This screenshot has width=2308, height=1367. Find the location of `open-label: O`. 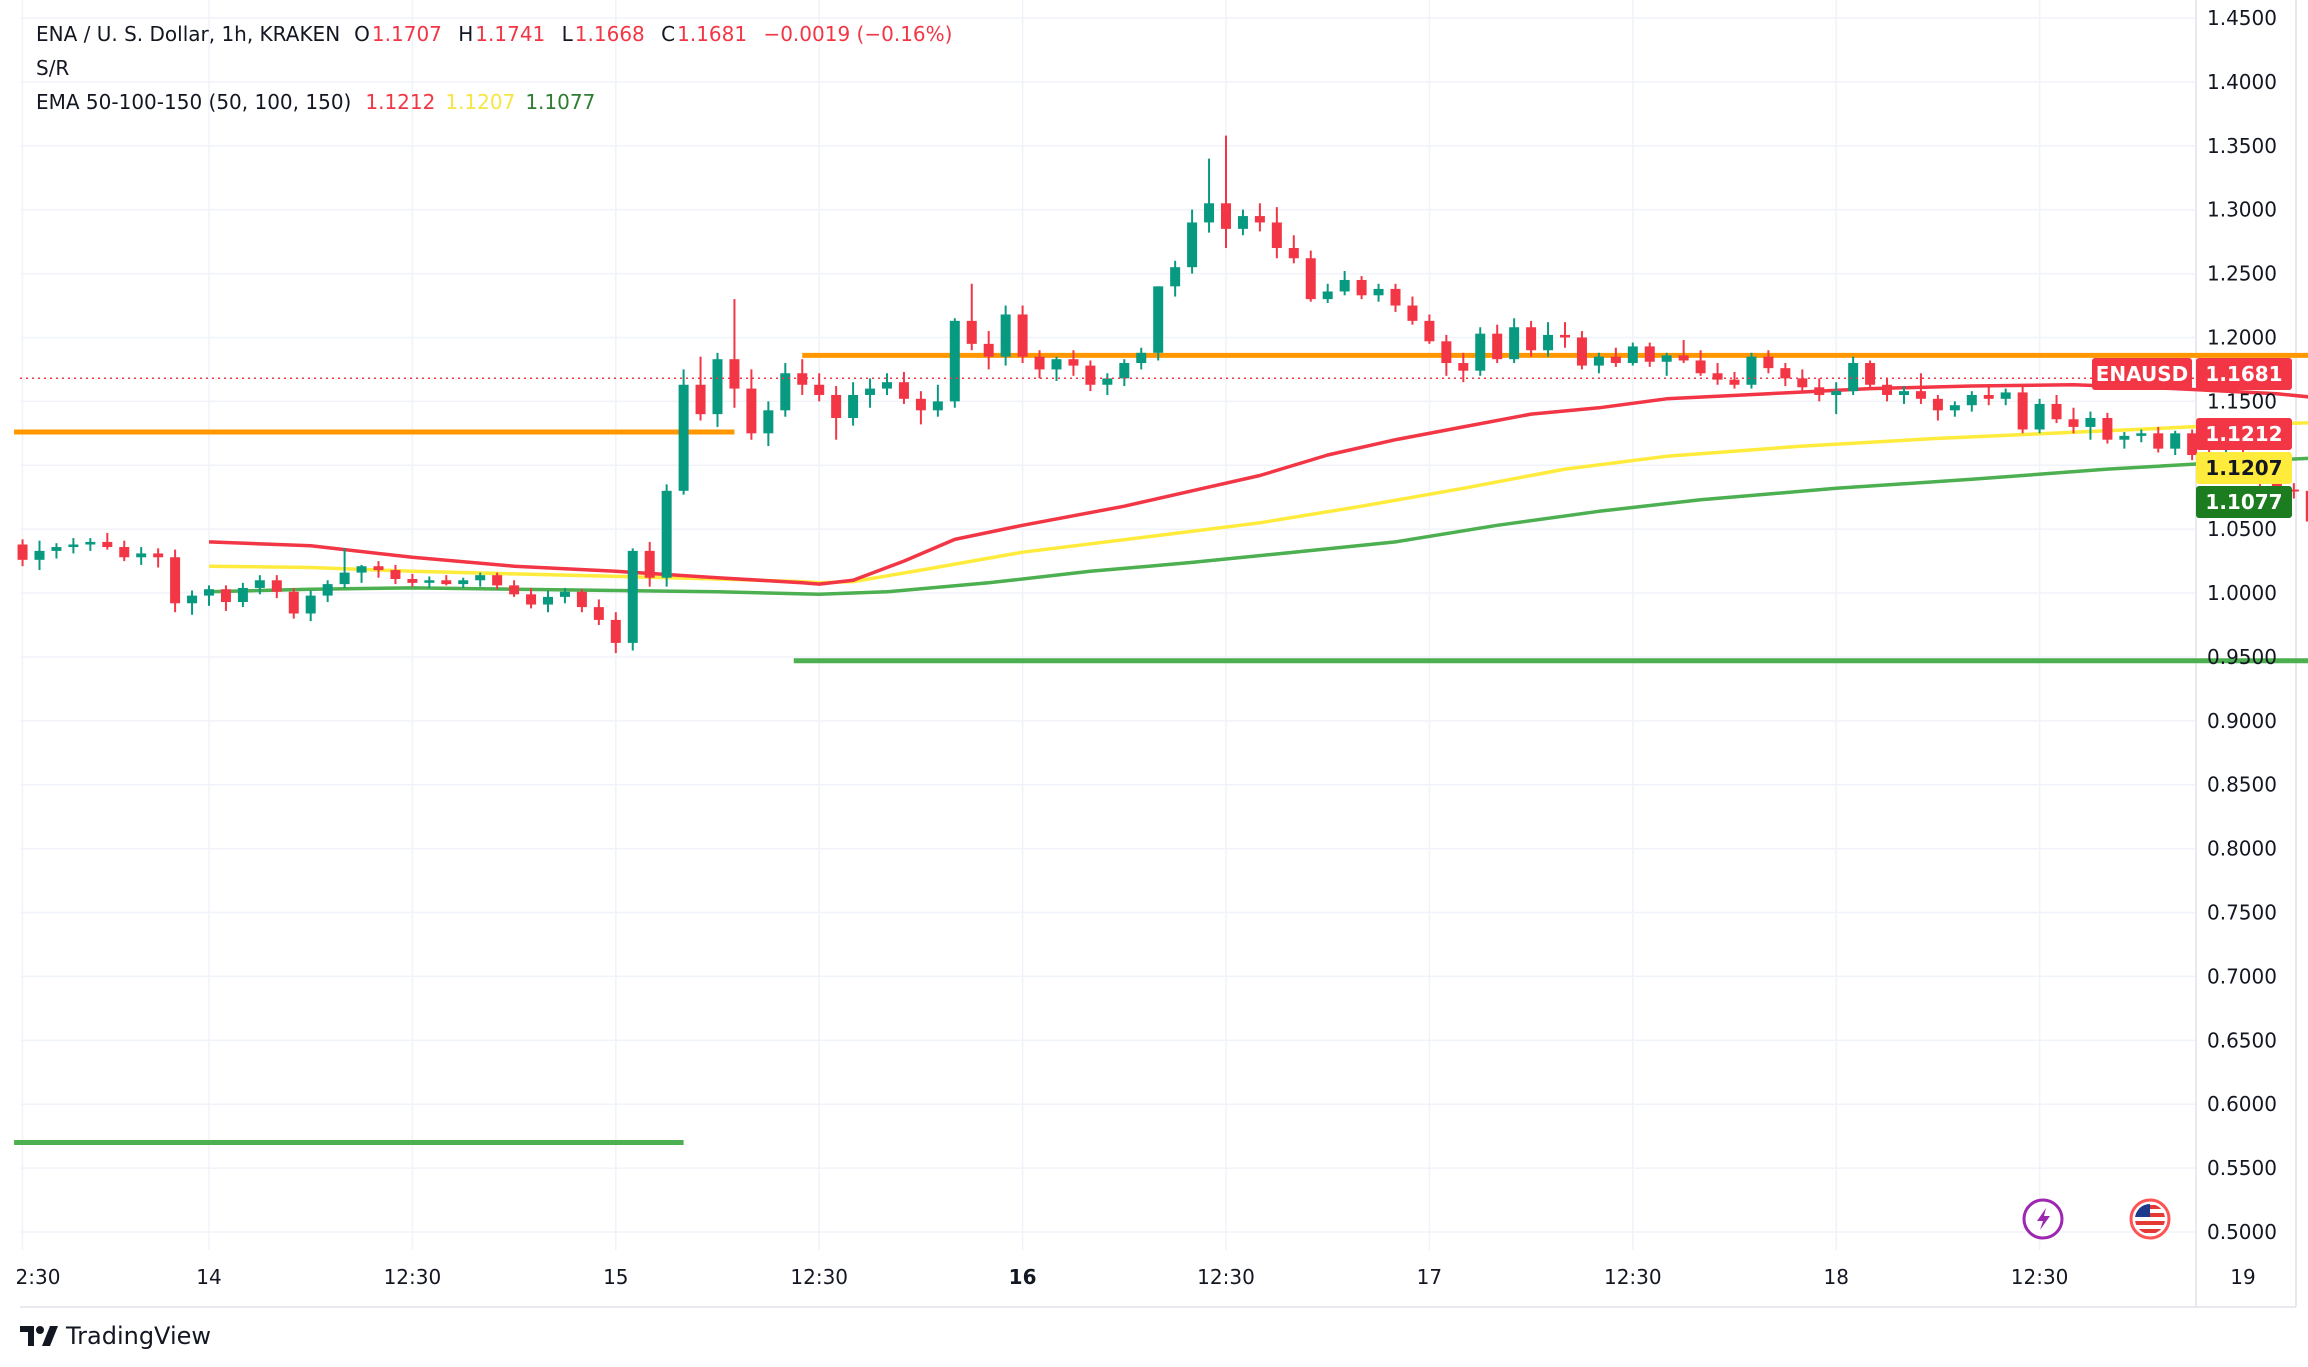

open-label: O is located at coordinates (362, 34).